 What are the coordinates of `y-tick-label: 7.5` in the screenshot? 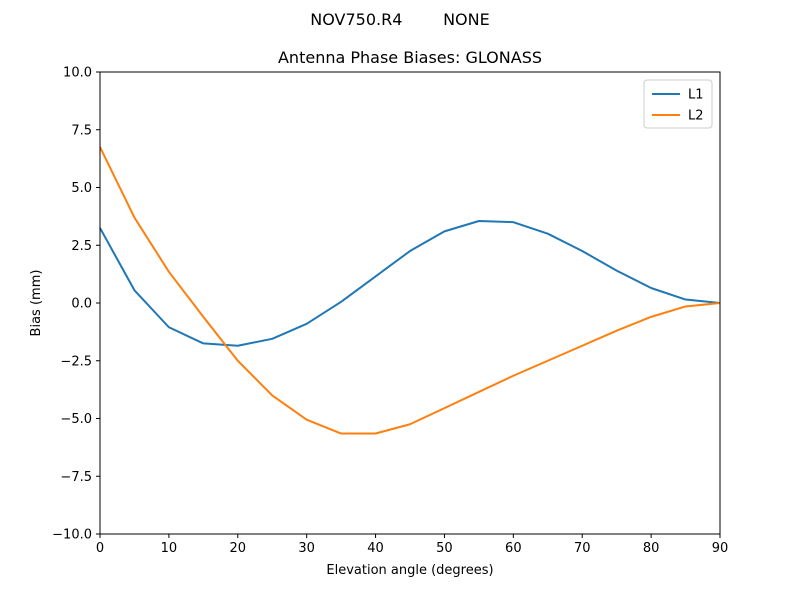 It's located at (81, 130).